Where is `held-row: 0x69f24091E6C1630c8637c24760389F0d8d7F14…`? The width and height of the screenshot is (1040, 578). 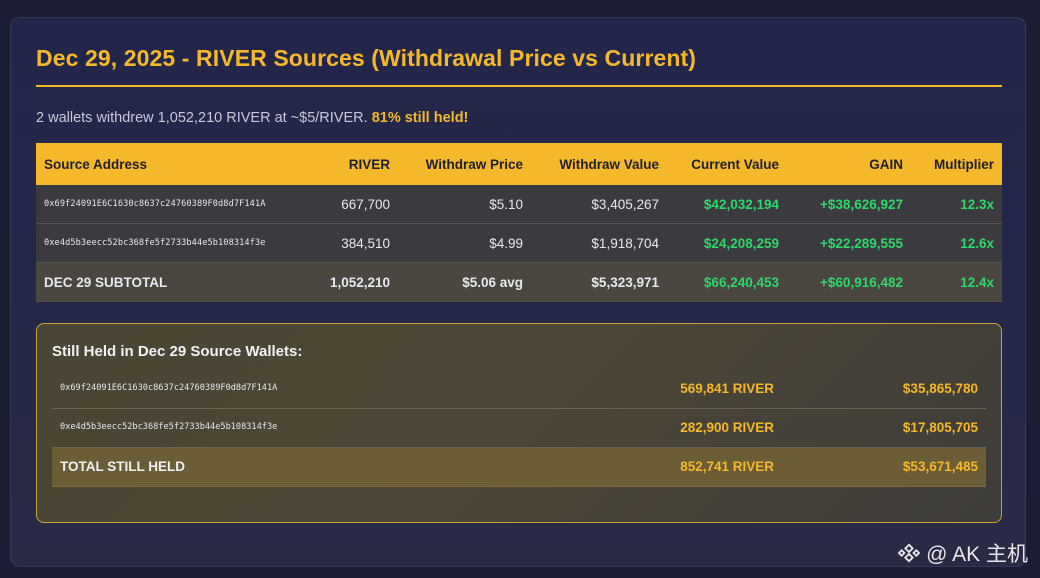 held-row: 0x69f24091E6C1630c8637c24760389F0d8d7F14… is located at coordinates (519, 389).